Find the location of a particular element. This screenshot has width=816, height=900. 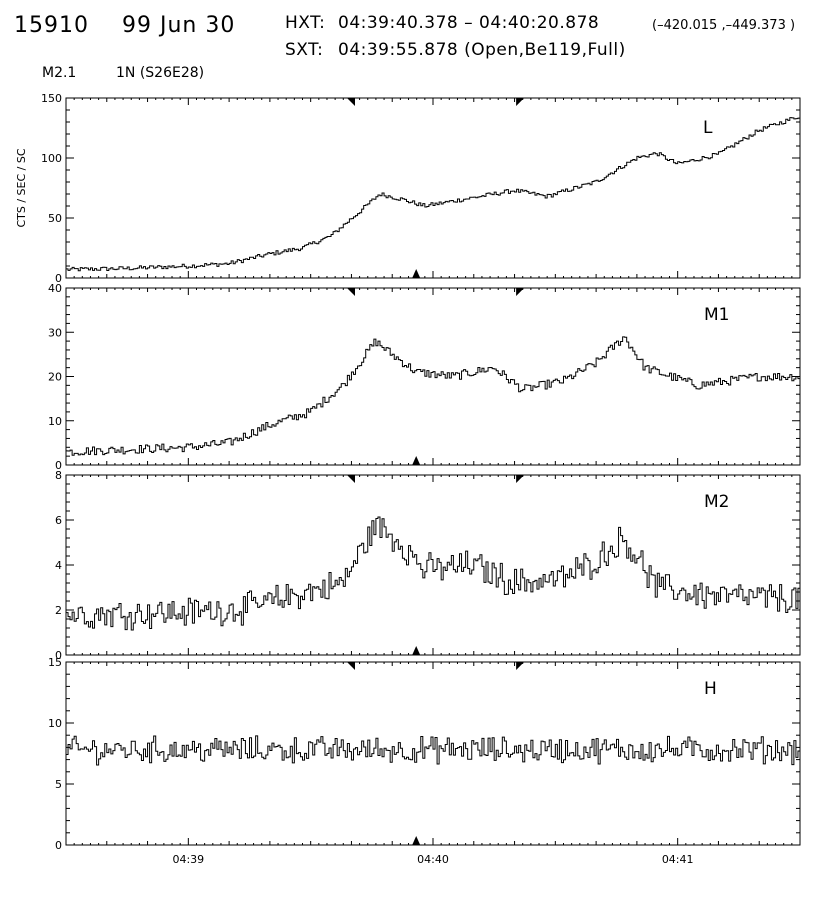

flare-id: 15910 is located at coordinates (51, 25).